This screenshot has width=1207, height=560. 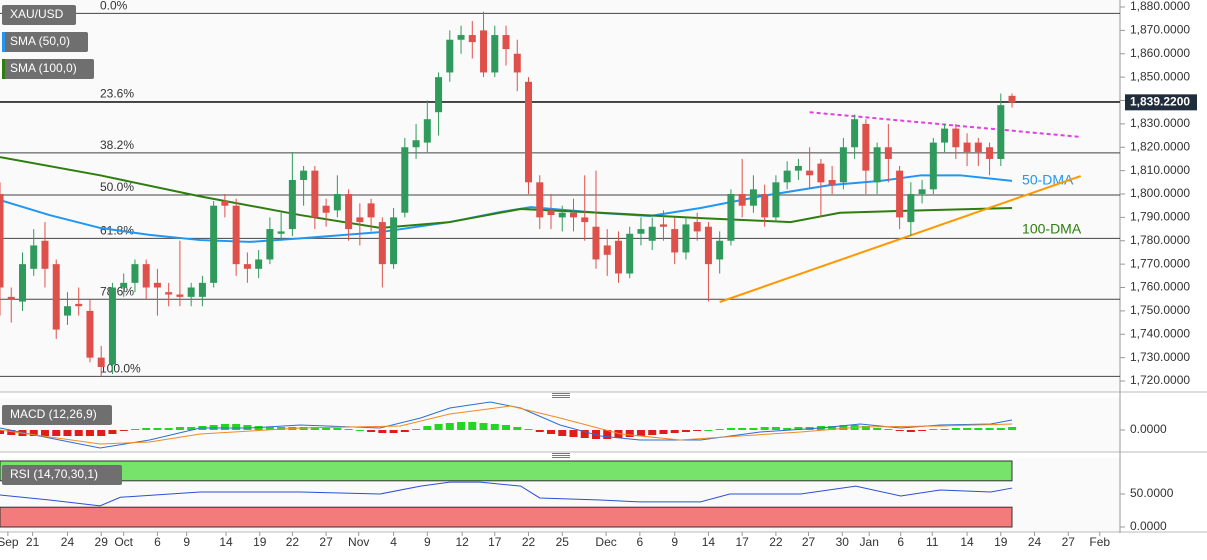 I want to click on legend-item: MACD (12,26,9), so click(x=57, y=415).